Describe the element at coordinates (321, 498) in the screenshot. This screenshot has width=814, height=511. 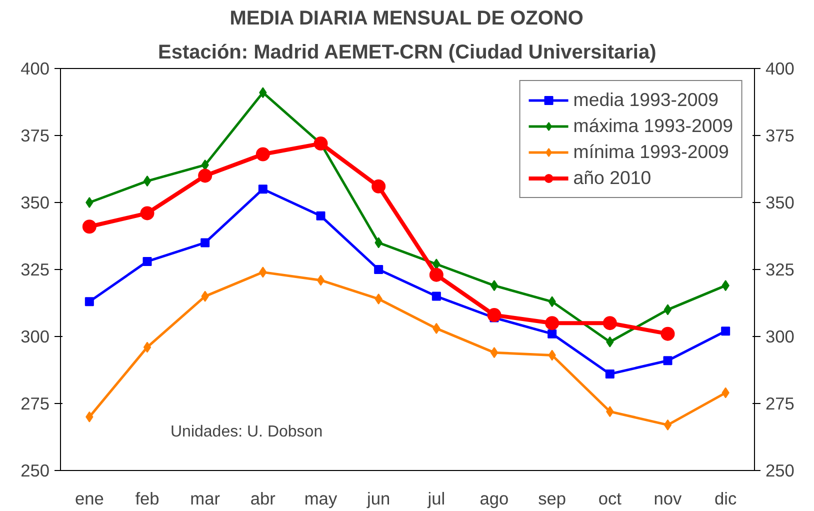
I see `x-tick-label: may` at that location.